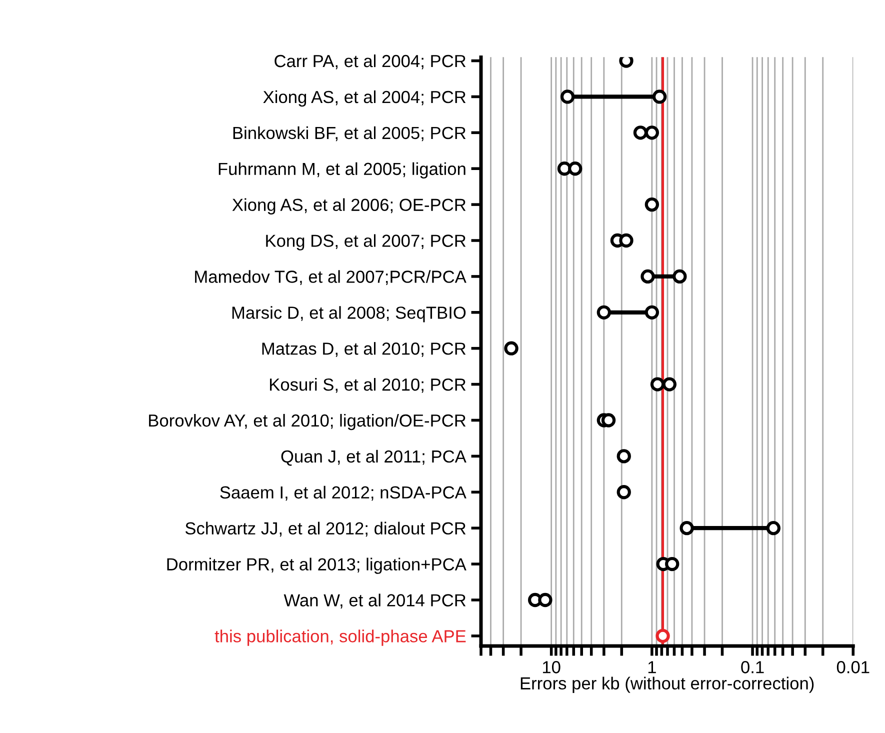 This screenshot has height=733, width=885. What do you see at coordinates (349, 134) in the screenshot?
I see `y-tick-label: Binkowski BF, et al 2005; PCR` at bounding box center [349, 134].